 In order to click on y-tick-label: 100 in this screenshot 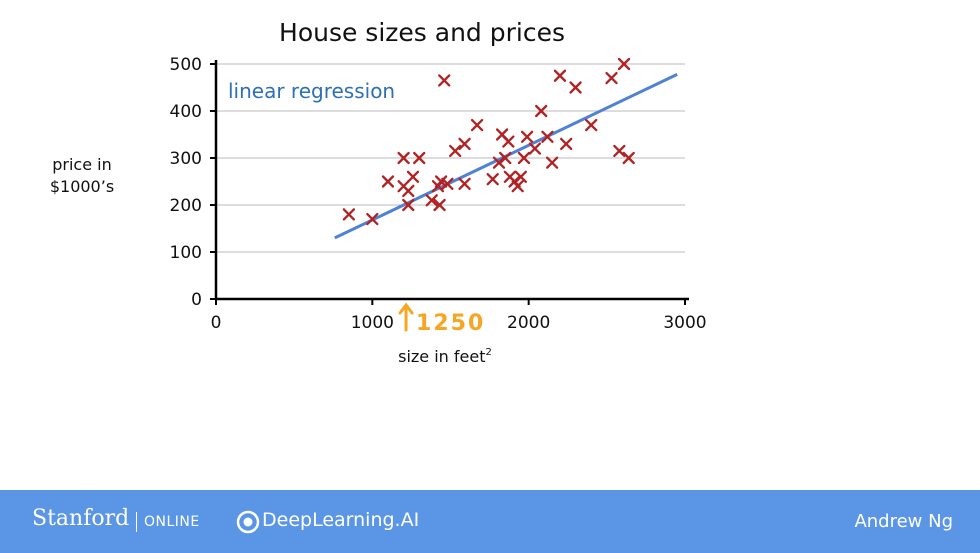, I will do `click(186, 253)`.